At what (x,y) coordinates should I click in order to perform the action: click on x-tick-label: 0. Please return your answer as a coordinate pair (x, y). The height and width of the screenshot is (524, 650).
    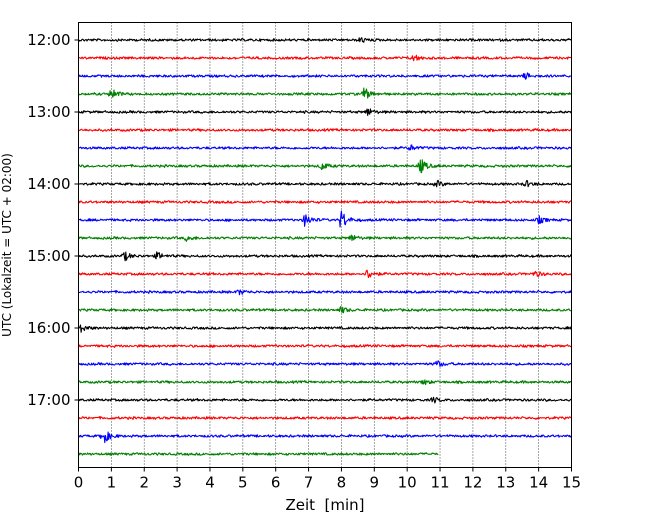
    Looking at the image, I should click on (79, 483).